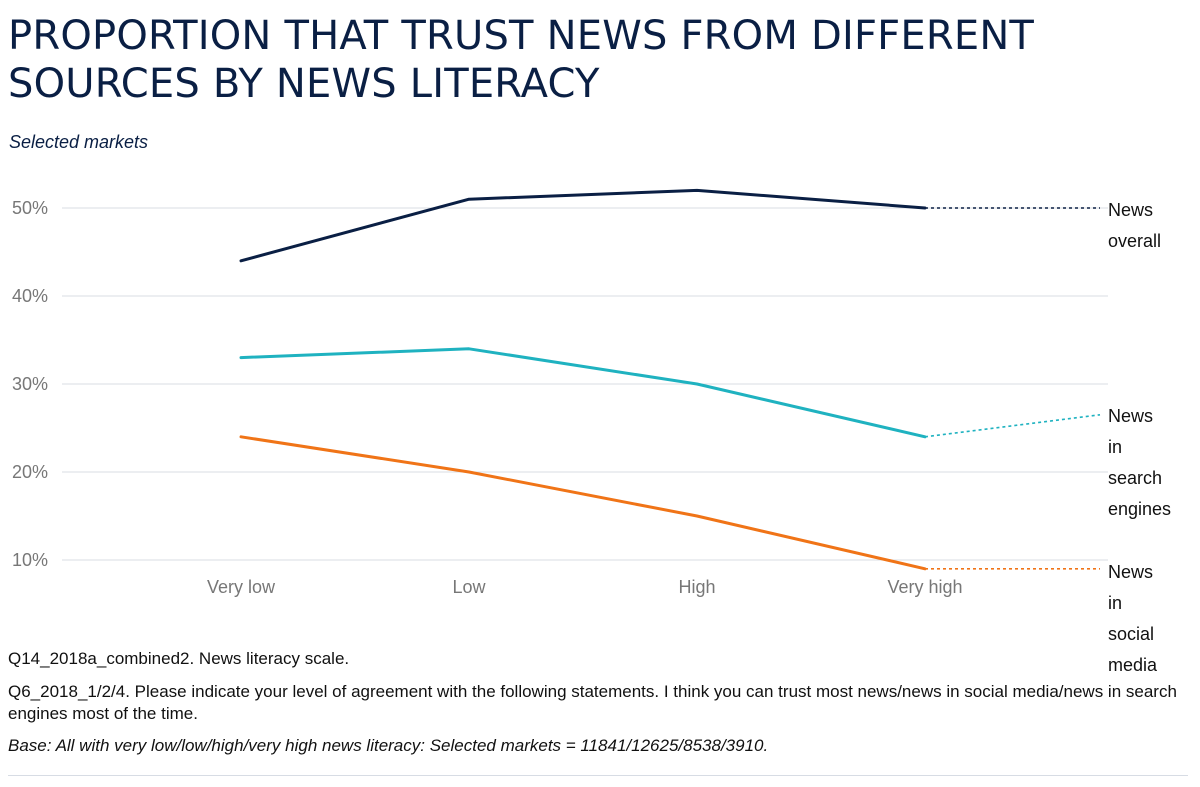  What do you see at coordinates (1139, 509) in the screenshot?
I see `series-label: engines` at bounding box center [1139, 509].